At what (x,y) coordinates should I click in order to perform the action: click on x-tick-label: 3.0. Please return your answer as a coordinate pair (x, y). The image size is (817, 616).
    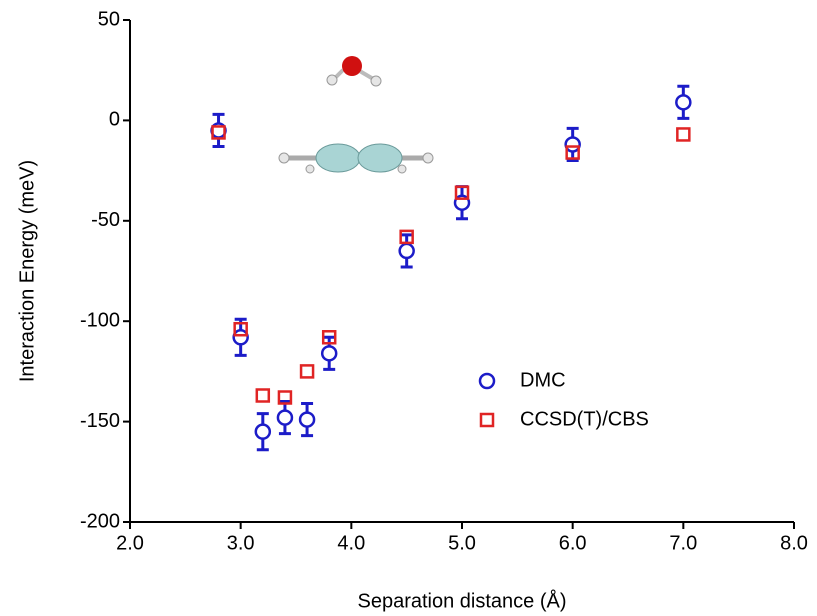
    Looking at the image, I should click on (241, 543).